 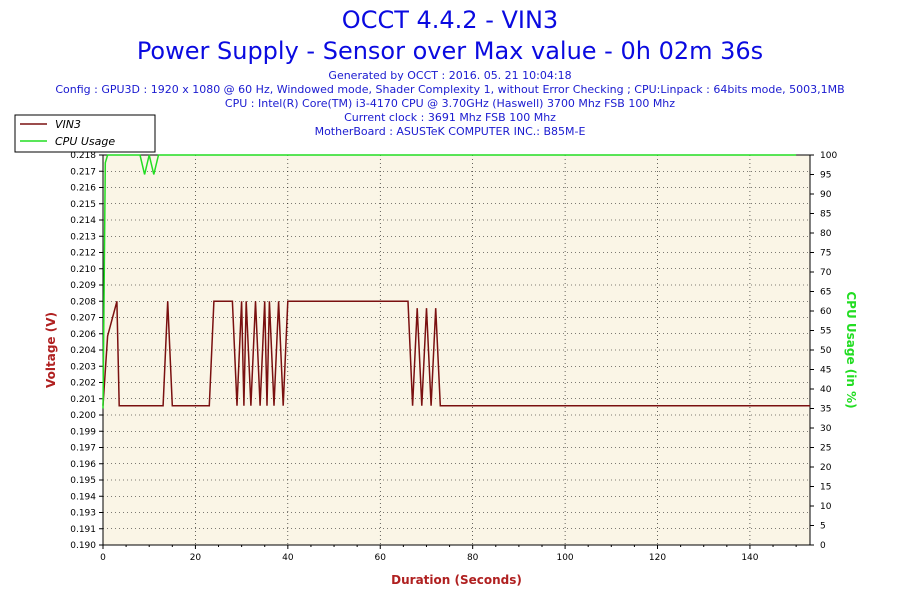 What do you see at coordinates (825, 293) in the screenshot?
I see `y2-tick-label: 65` at bounding box center [825, 293].